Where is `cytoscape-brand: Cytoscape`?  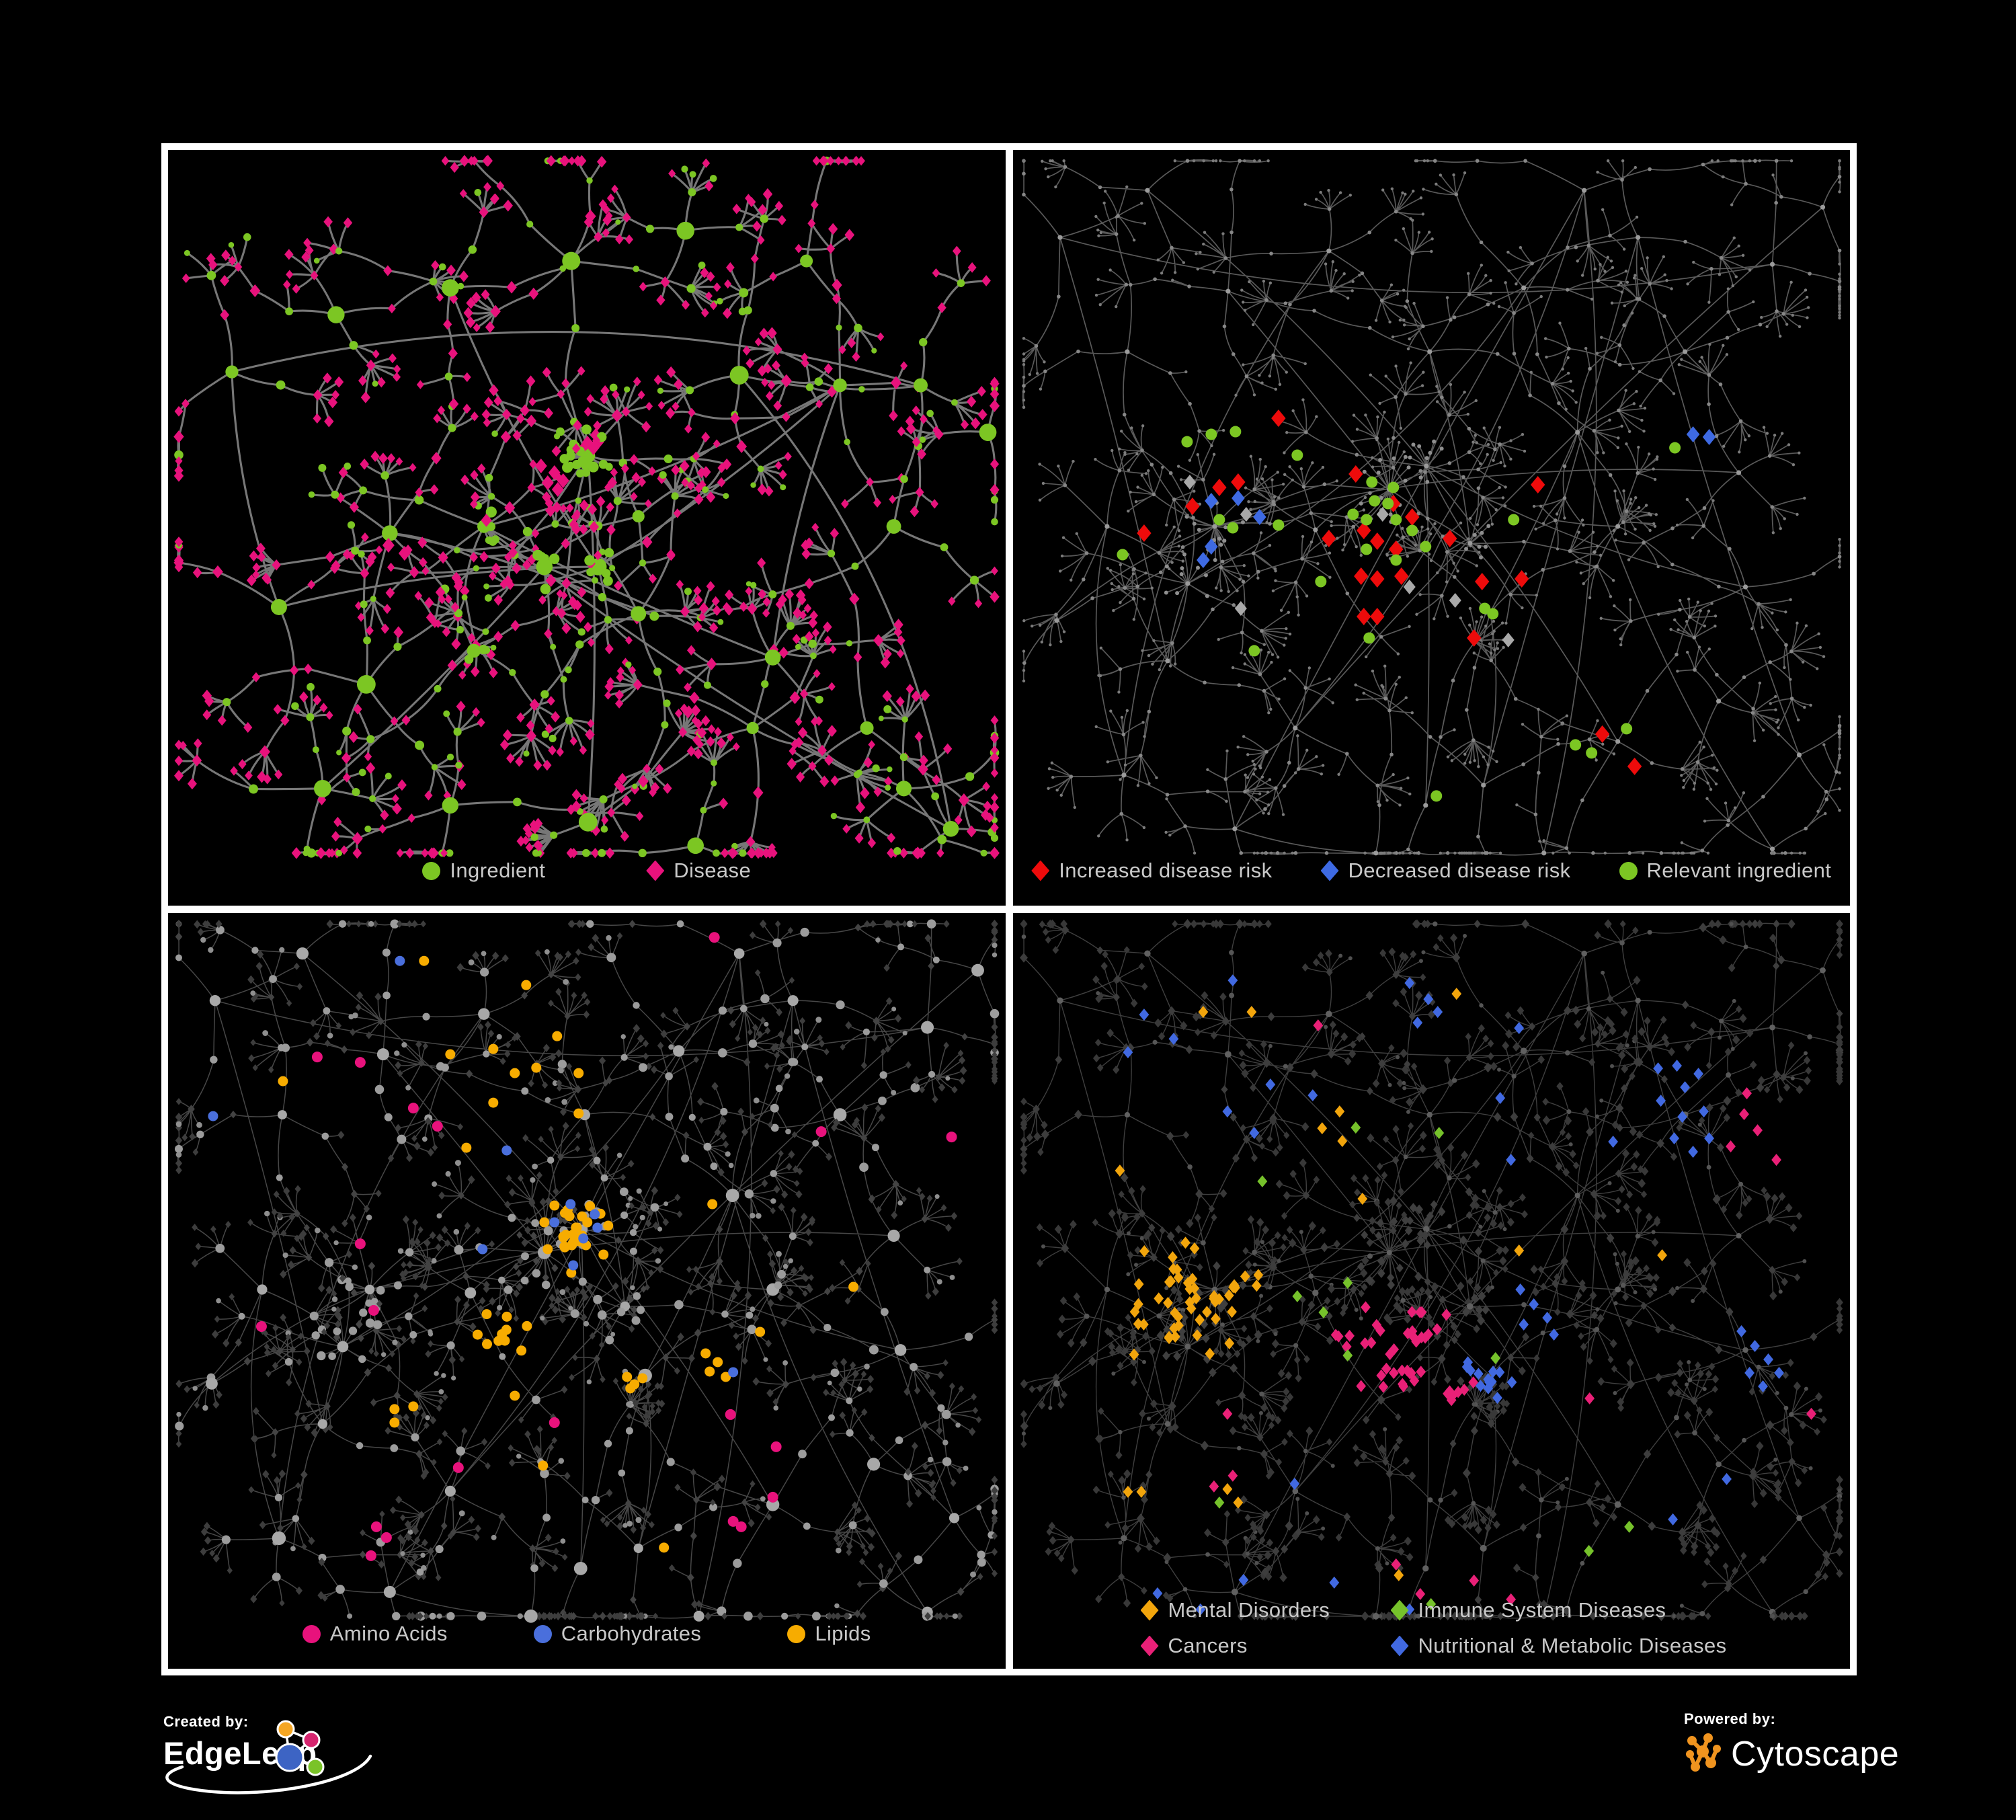
cytoscape-brand: Cytoscape is located at coordinates (1815, 1754).